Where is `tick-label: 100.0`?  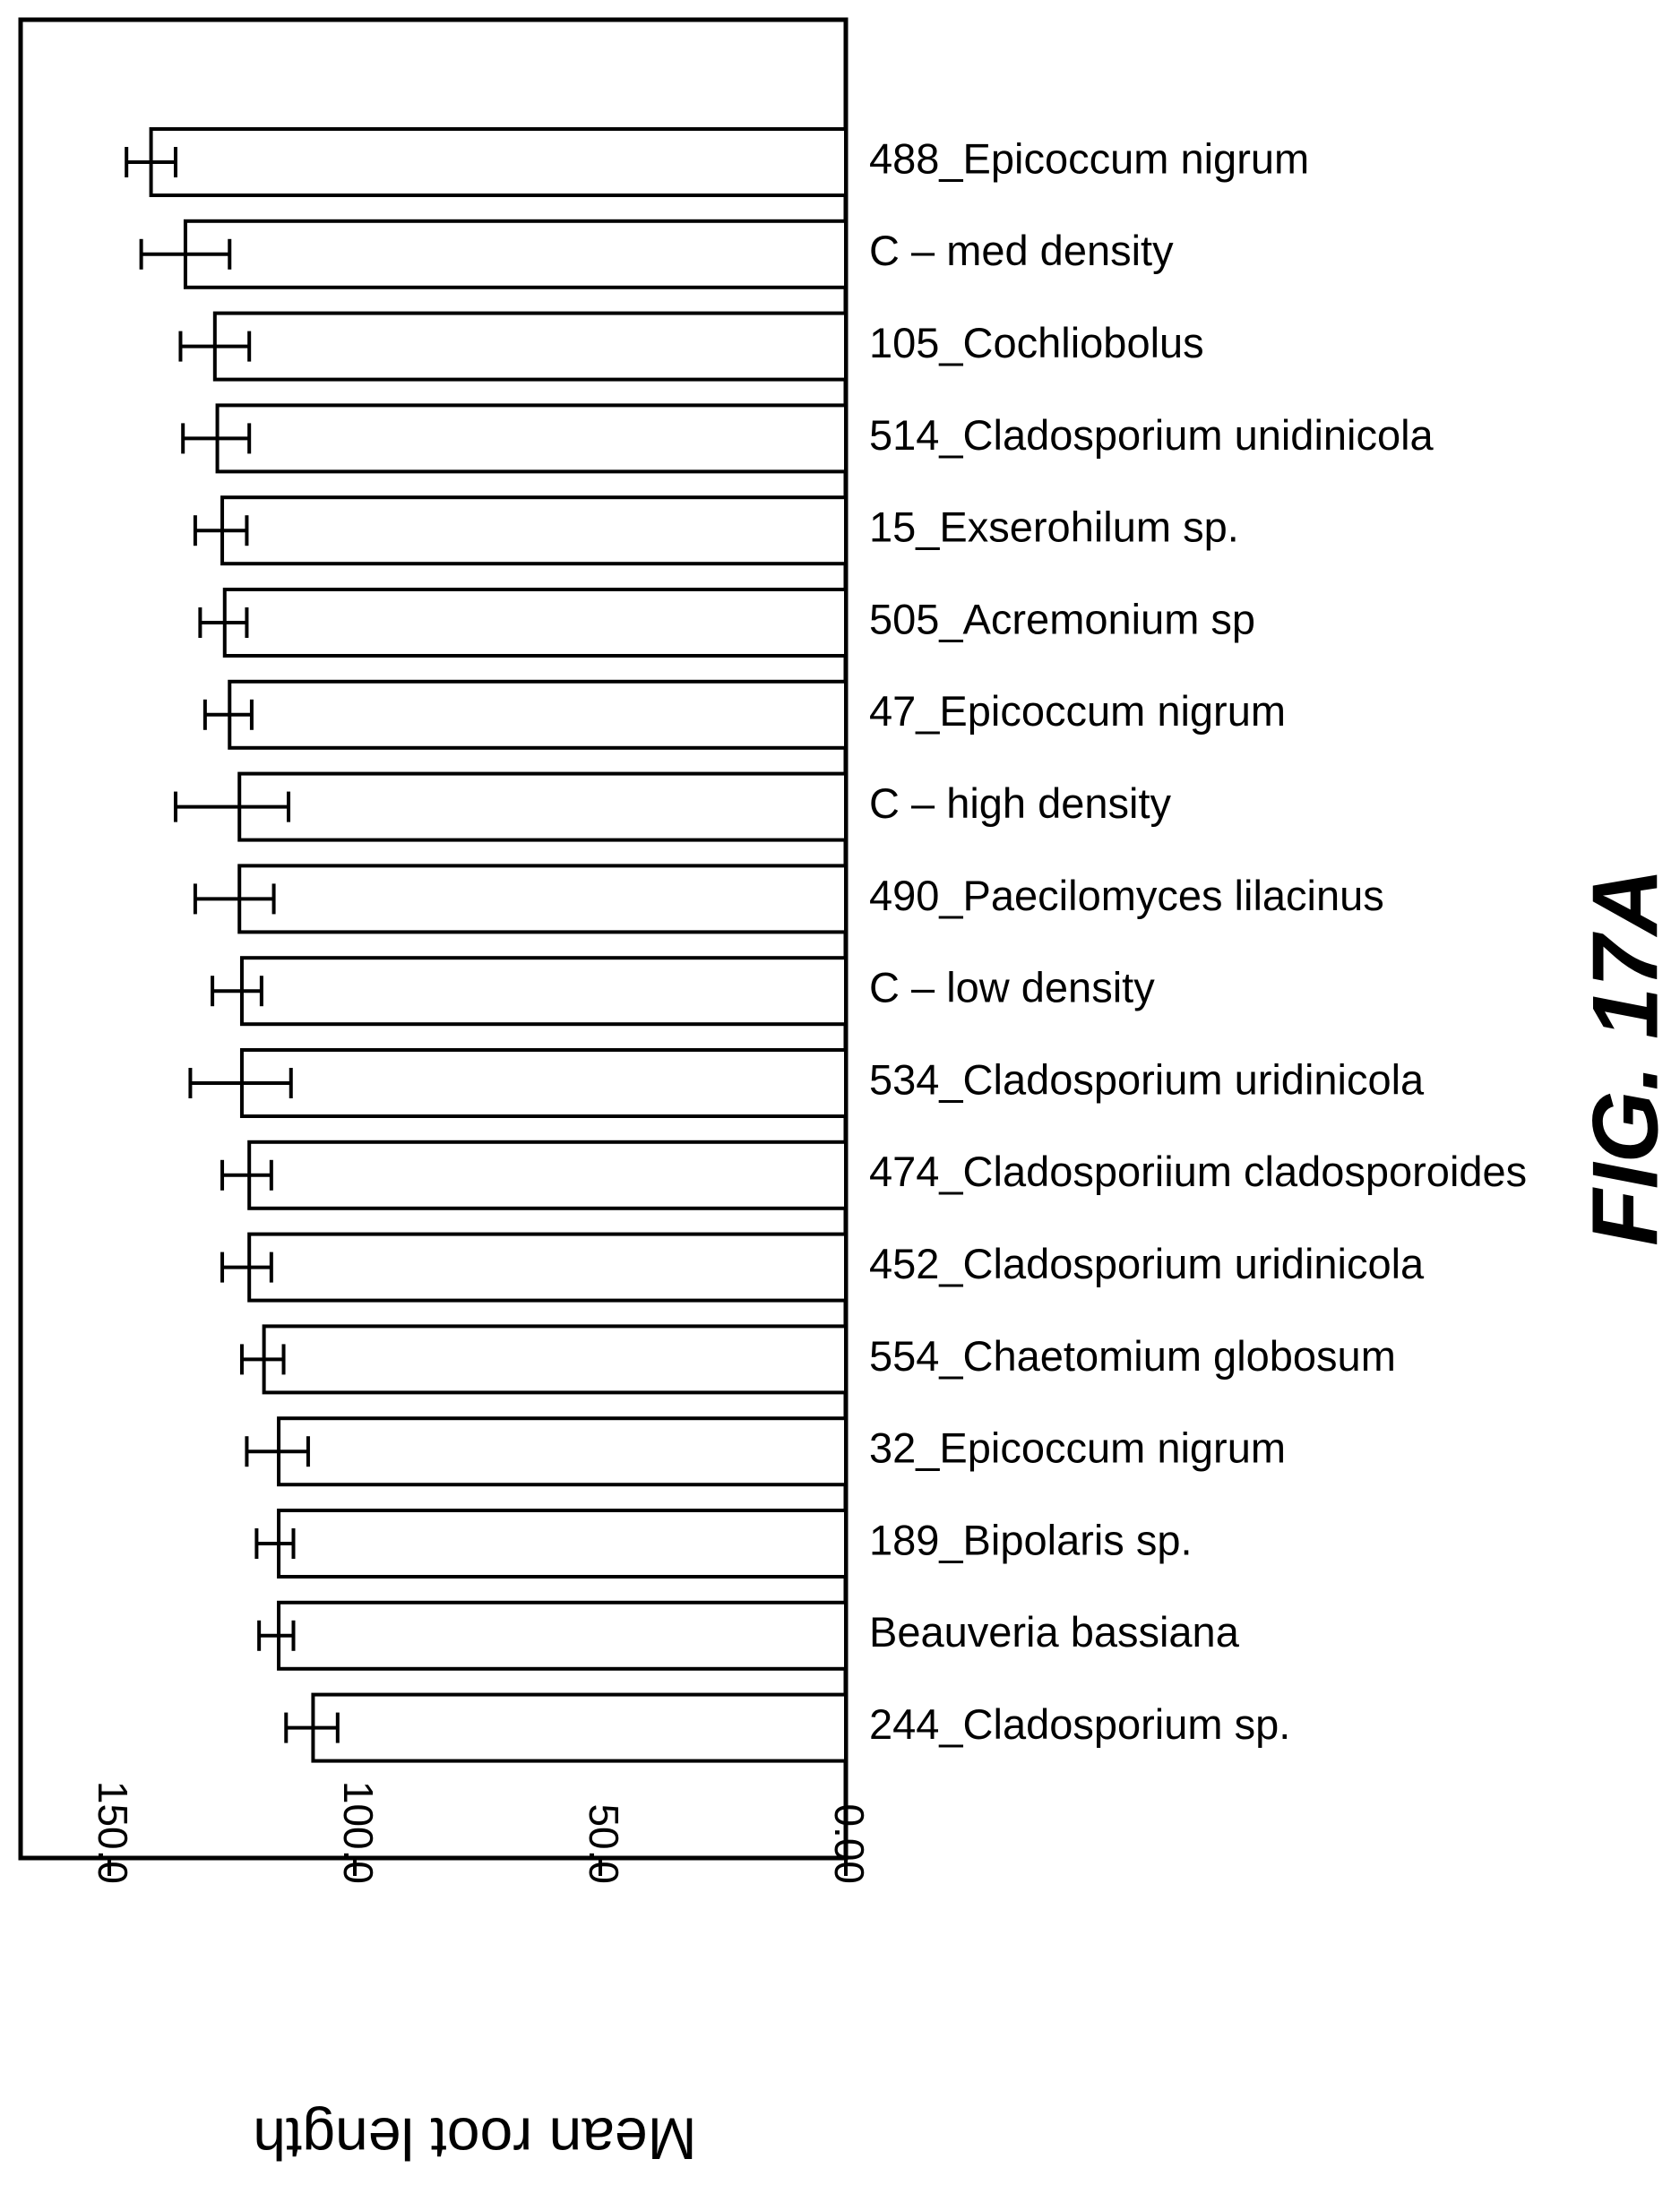
tick-label: 100.0 is located at coordinates (359, 1832).